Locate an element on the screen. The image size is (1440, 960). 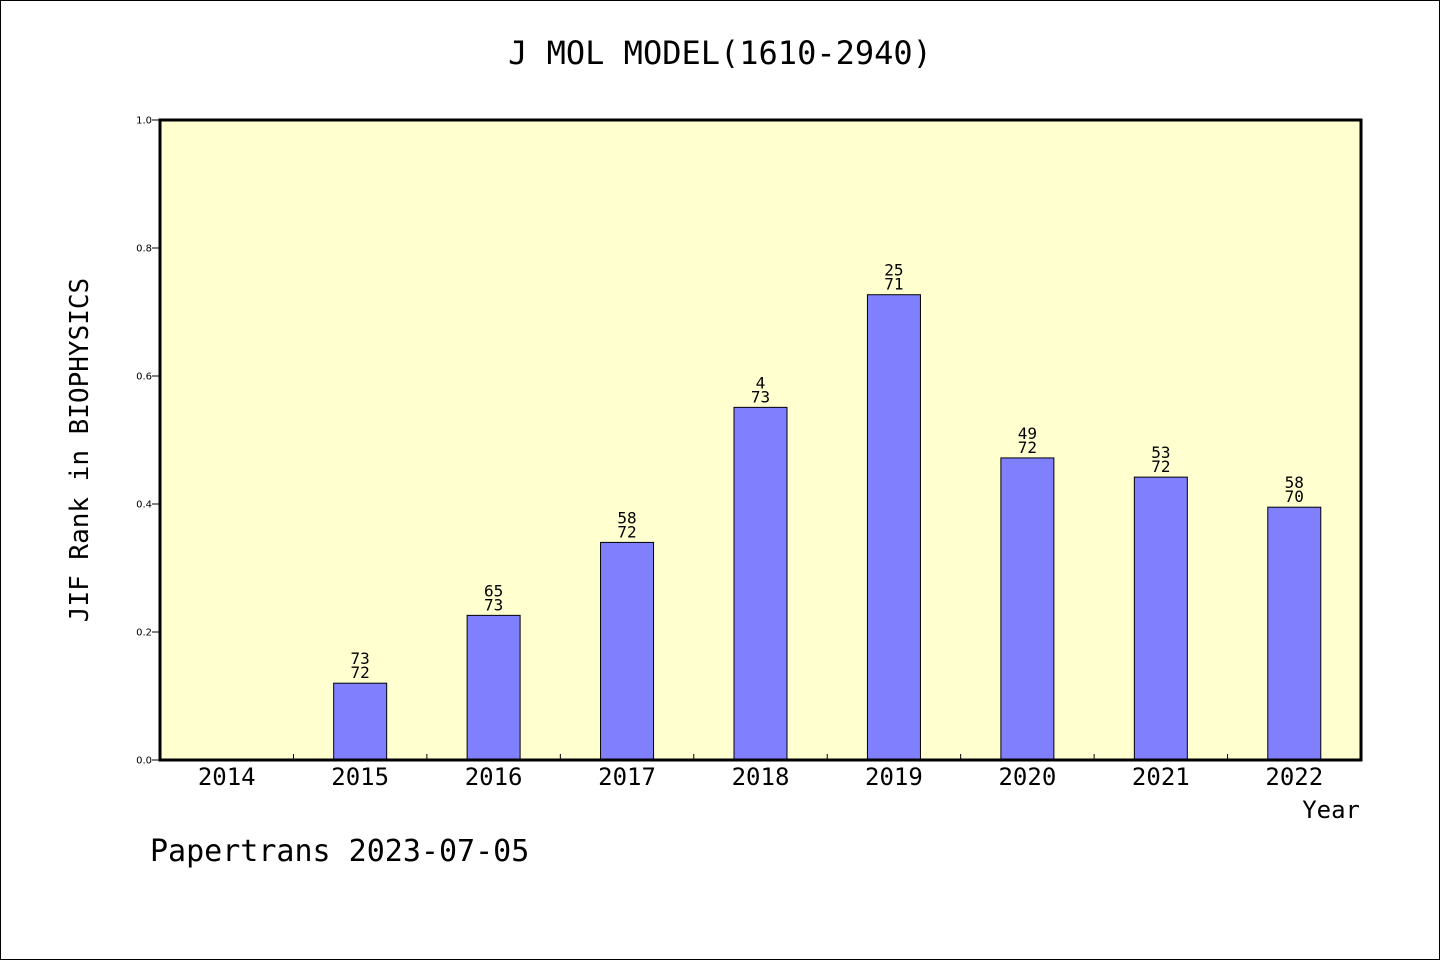
x-tick-label: 2020 is located at coordinates (1027, 777).